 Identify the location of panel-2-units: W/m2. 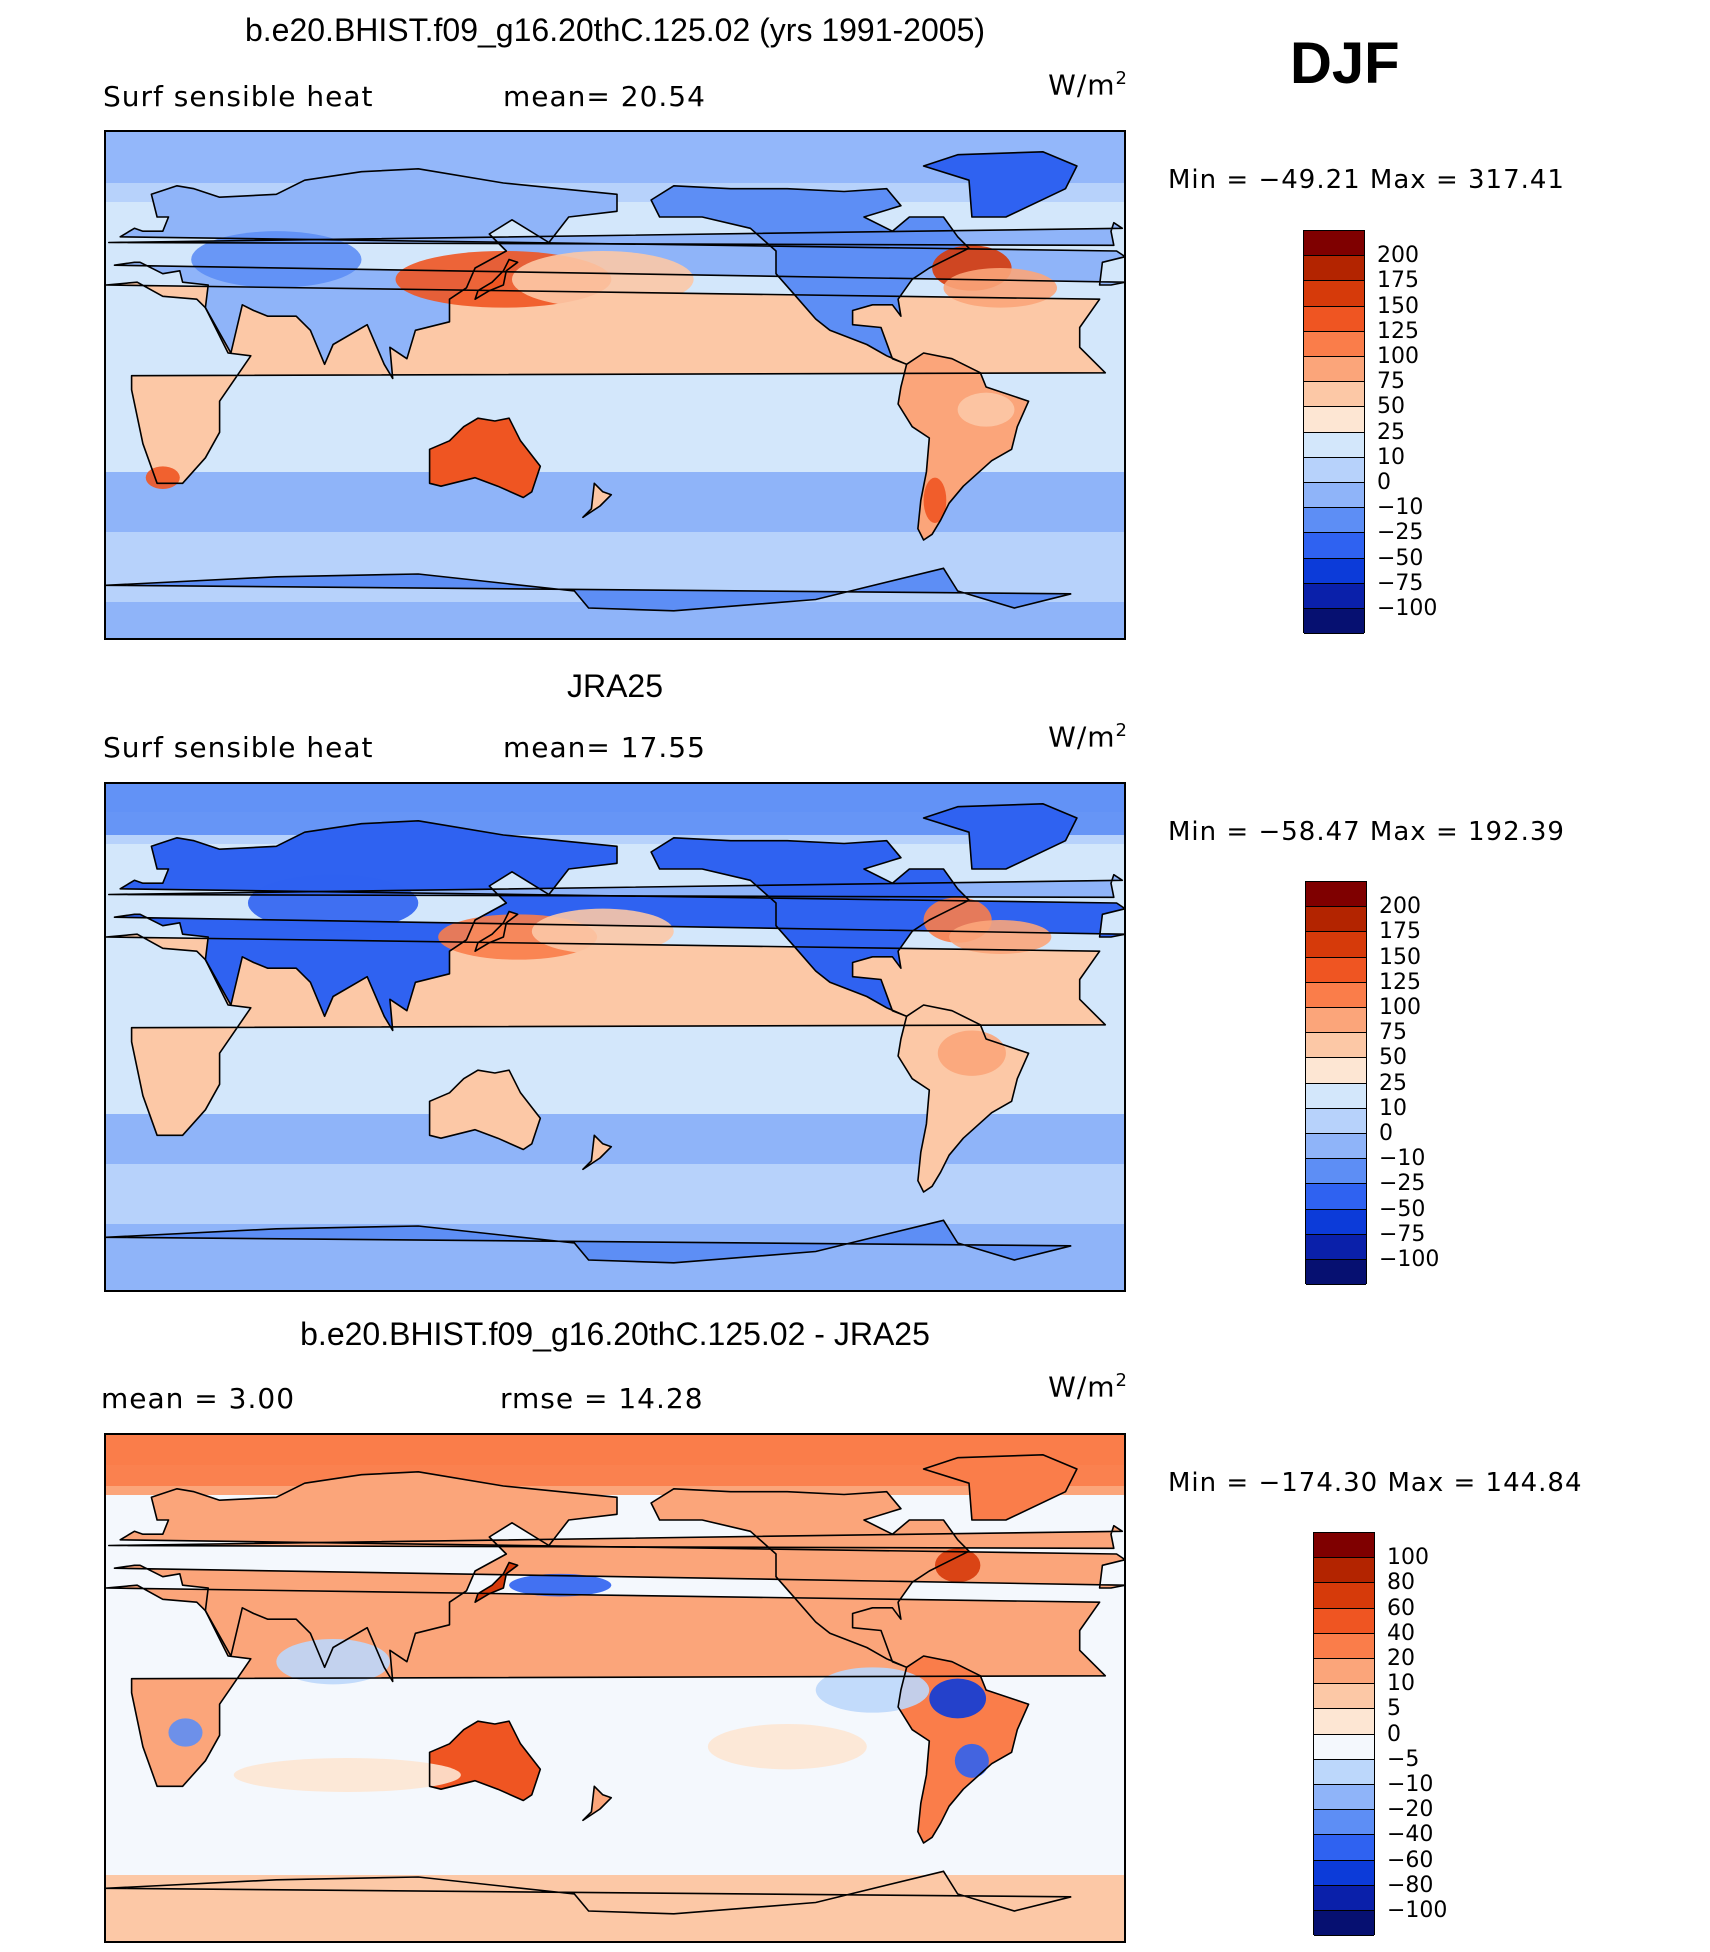
(1088, 737).